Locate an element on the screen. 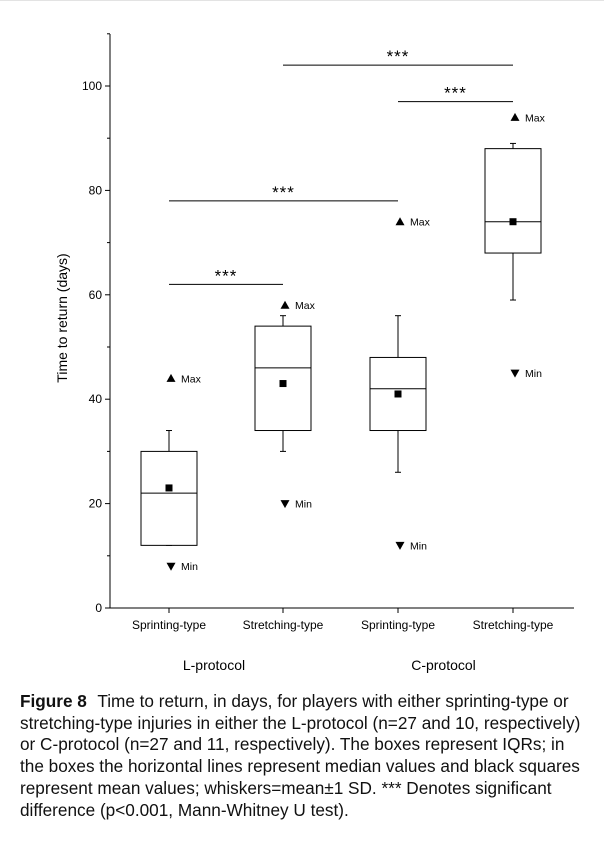 The image size is (604, 859). y-axis-label: Time to return (days) is located at coordinates (62, 317).